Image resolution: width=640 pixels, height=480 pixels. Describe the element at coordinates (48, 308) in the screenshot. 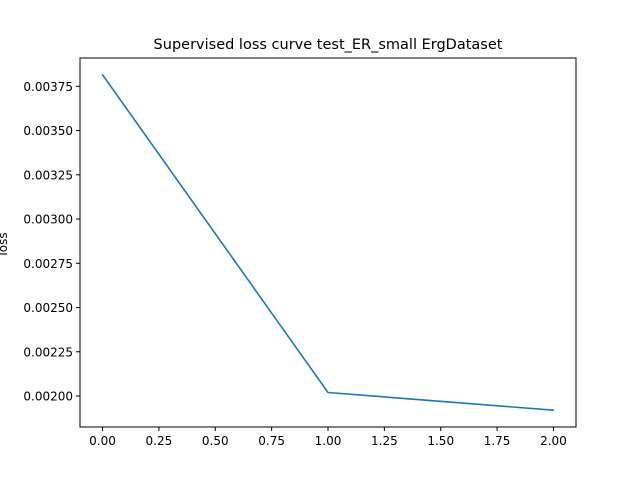

I see `y-tick-label: 0.00250` at that location.